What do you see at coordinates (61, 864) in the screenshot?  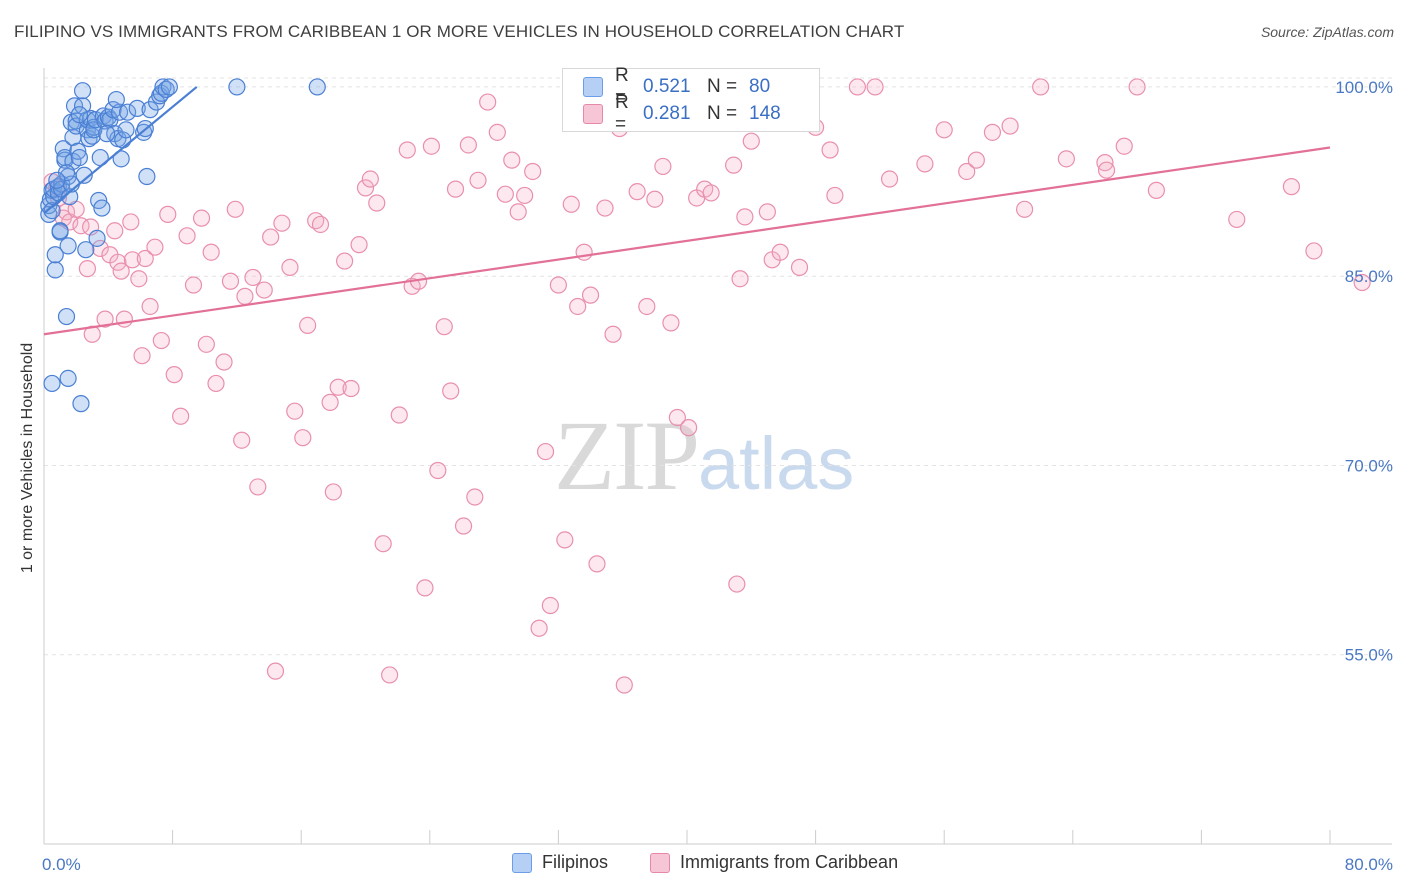 I see `x-tick-label: 0.0%` at bounding box center [61, 864].